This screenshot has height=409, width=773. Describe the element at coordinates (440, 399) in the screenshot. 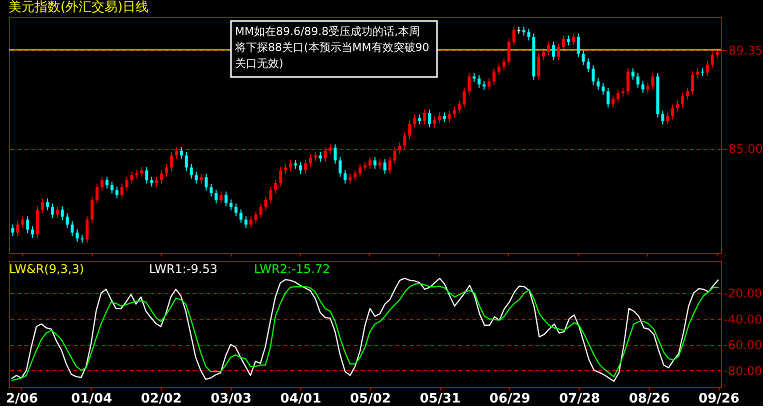

I see `x-tick-label: 05/31` at that location.